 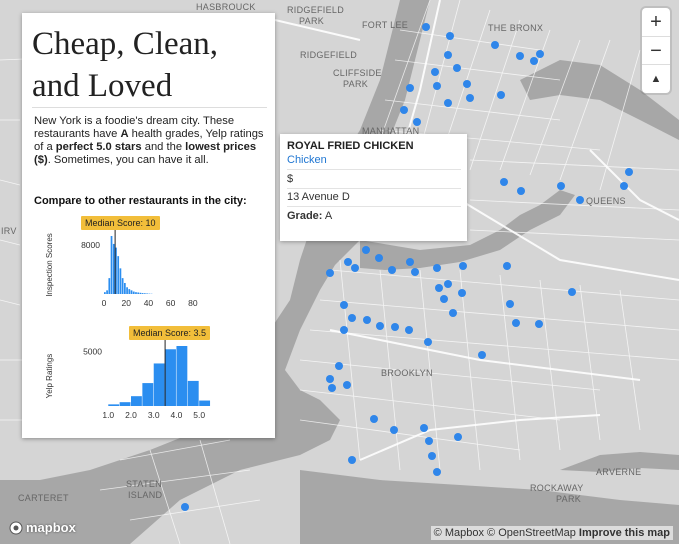 What do you see at coordinates (149, 140) in the screenshot?
I see `desc-part: health grades, Yelp ratings of a` at bounding box center [149, 140].